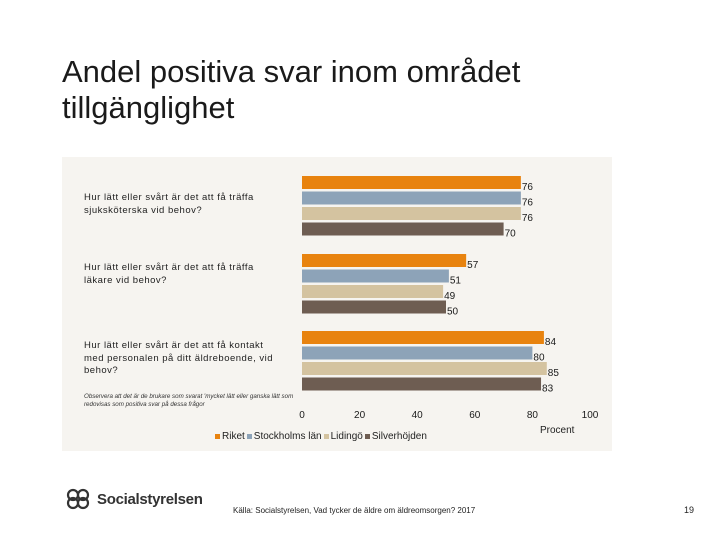 The height and width of the screenshot is (540, 720). I want to click on legend-item: Stockholms län, so click(284, 436).